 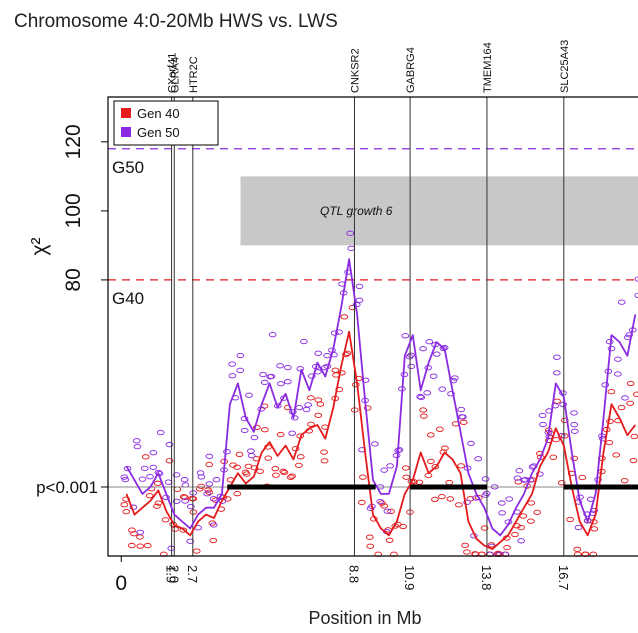 What do you see at coordinates (158, 132) in the screenshot?
I see `legend-label: Gen 50` at bounding box center [158, 132].